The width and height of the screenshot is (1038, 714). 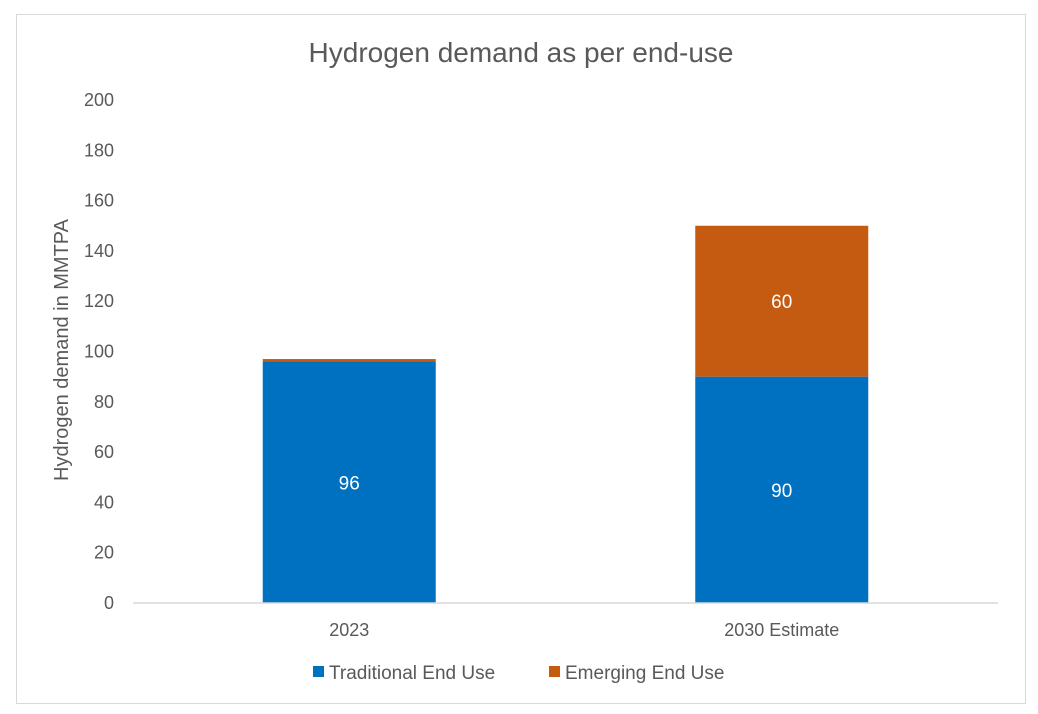 What do you see at coordinates (99, 201) in the screenshot?
I see `y-tick-label: 160` at bounding box center [99, 201].